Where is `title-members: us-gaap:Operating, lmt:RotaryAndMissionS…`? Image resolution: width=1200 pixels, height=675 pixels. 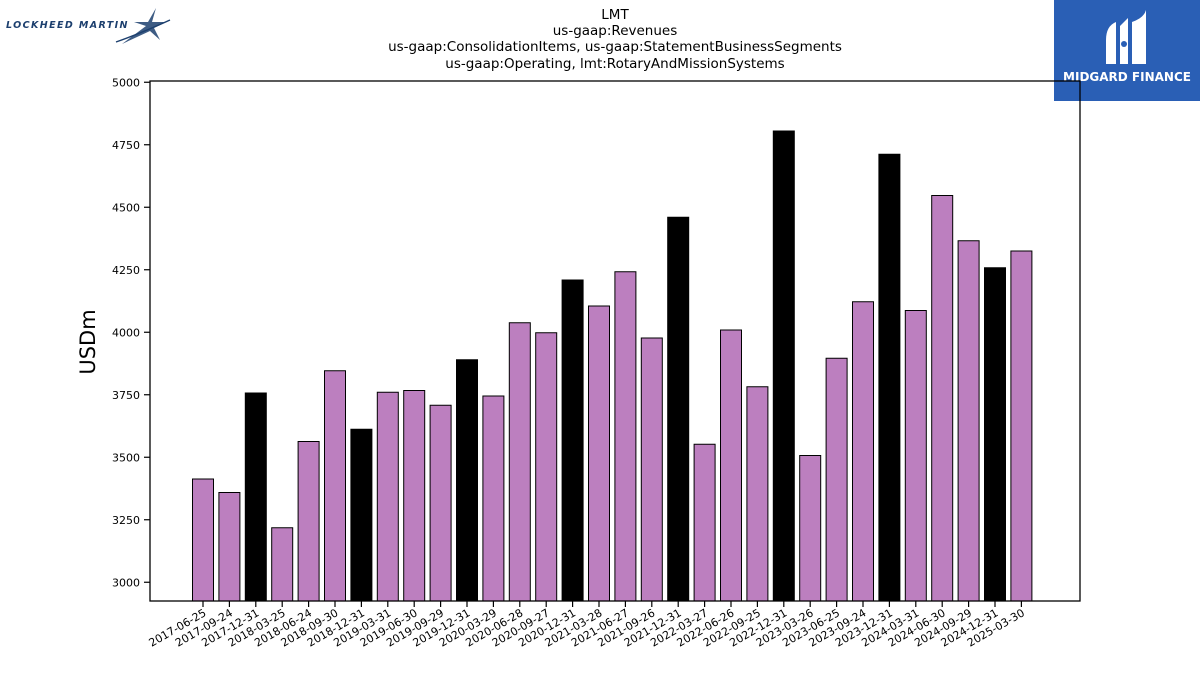
title-members: us-gaap:Operating, lmt:RotaryAndMissionS… is located at coordinates (615, 63).